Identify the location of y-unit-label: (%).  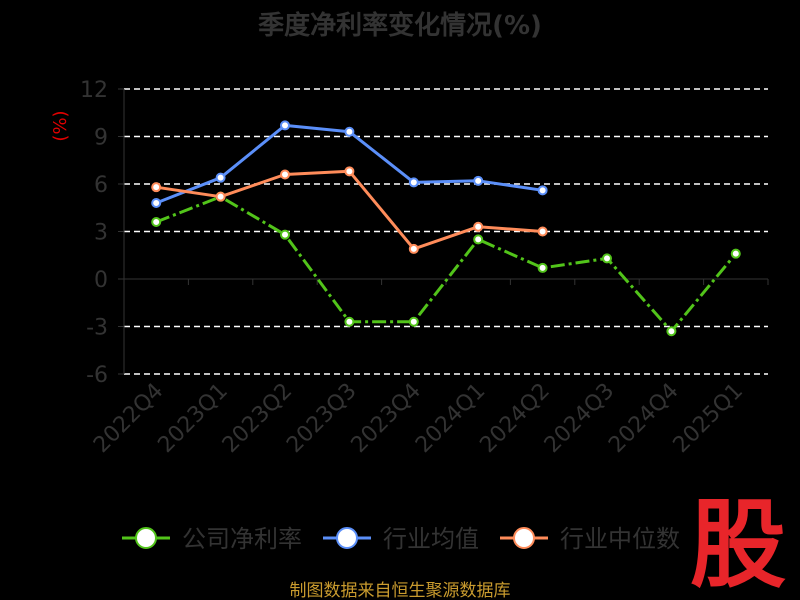
(60, 125).